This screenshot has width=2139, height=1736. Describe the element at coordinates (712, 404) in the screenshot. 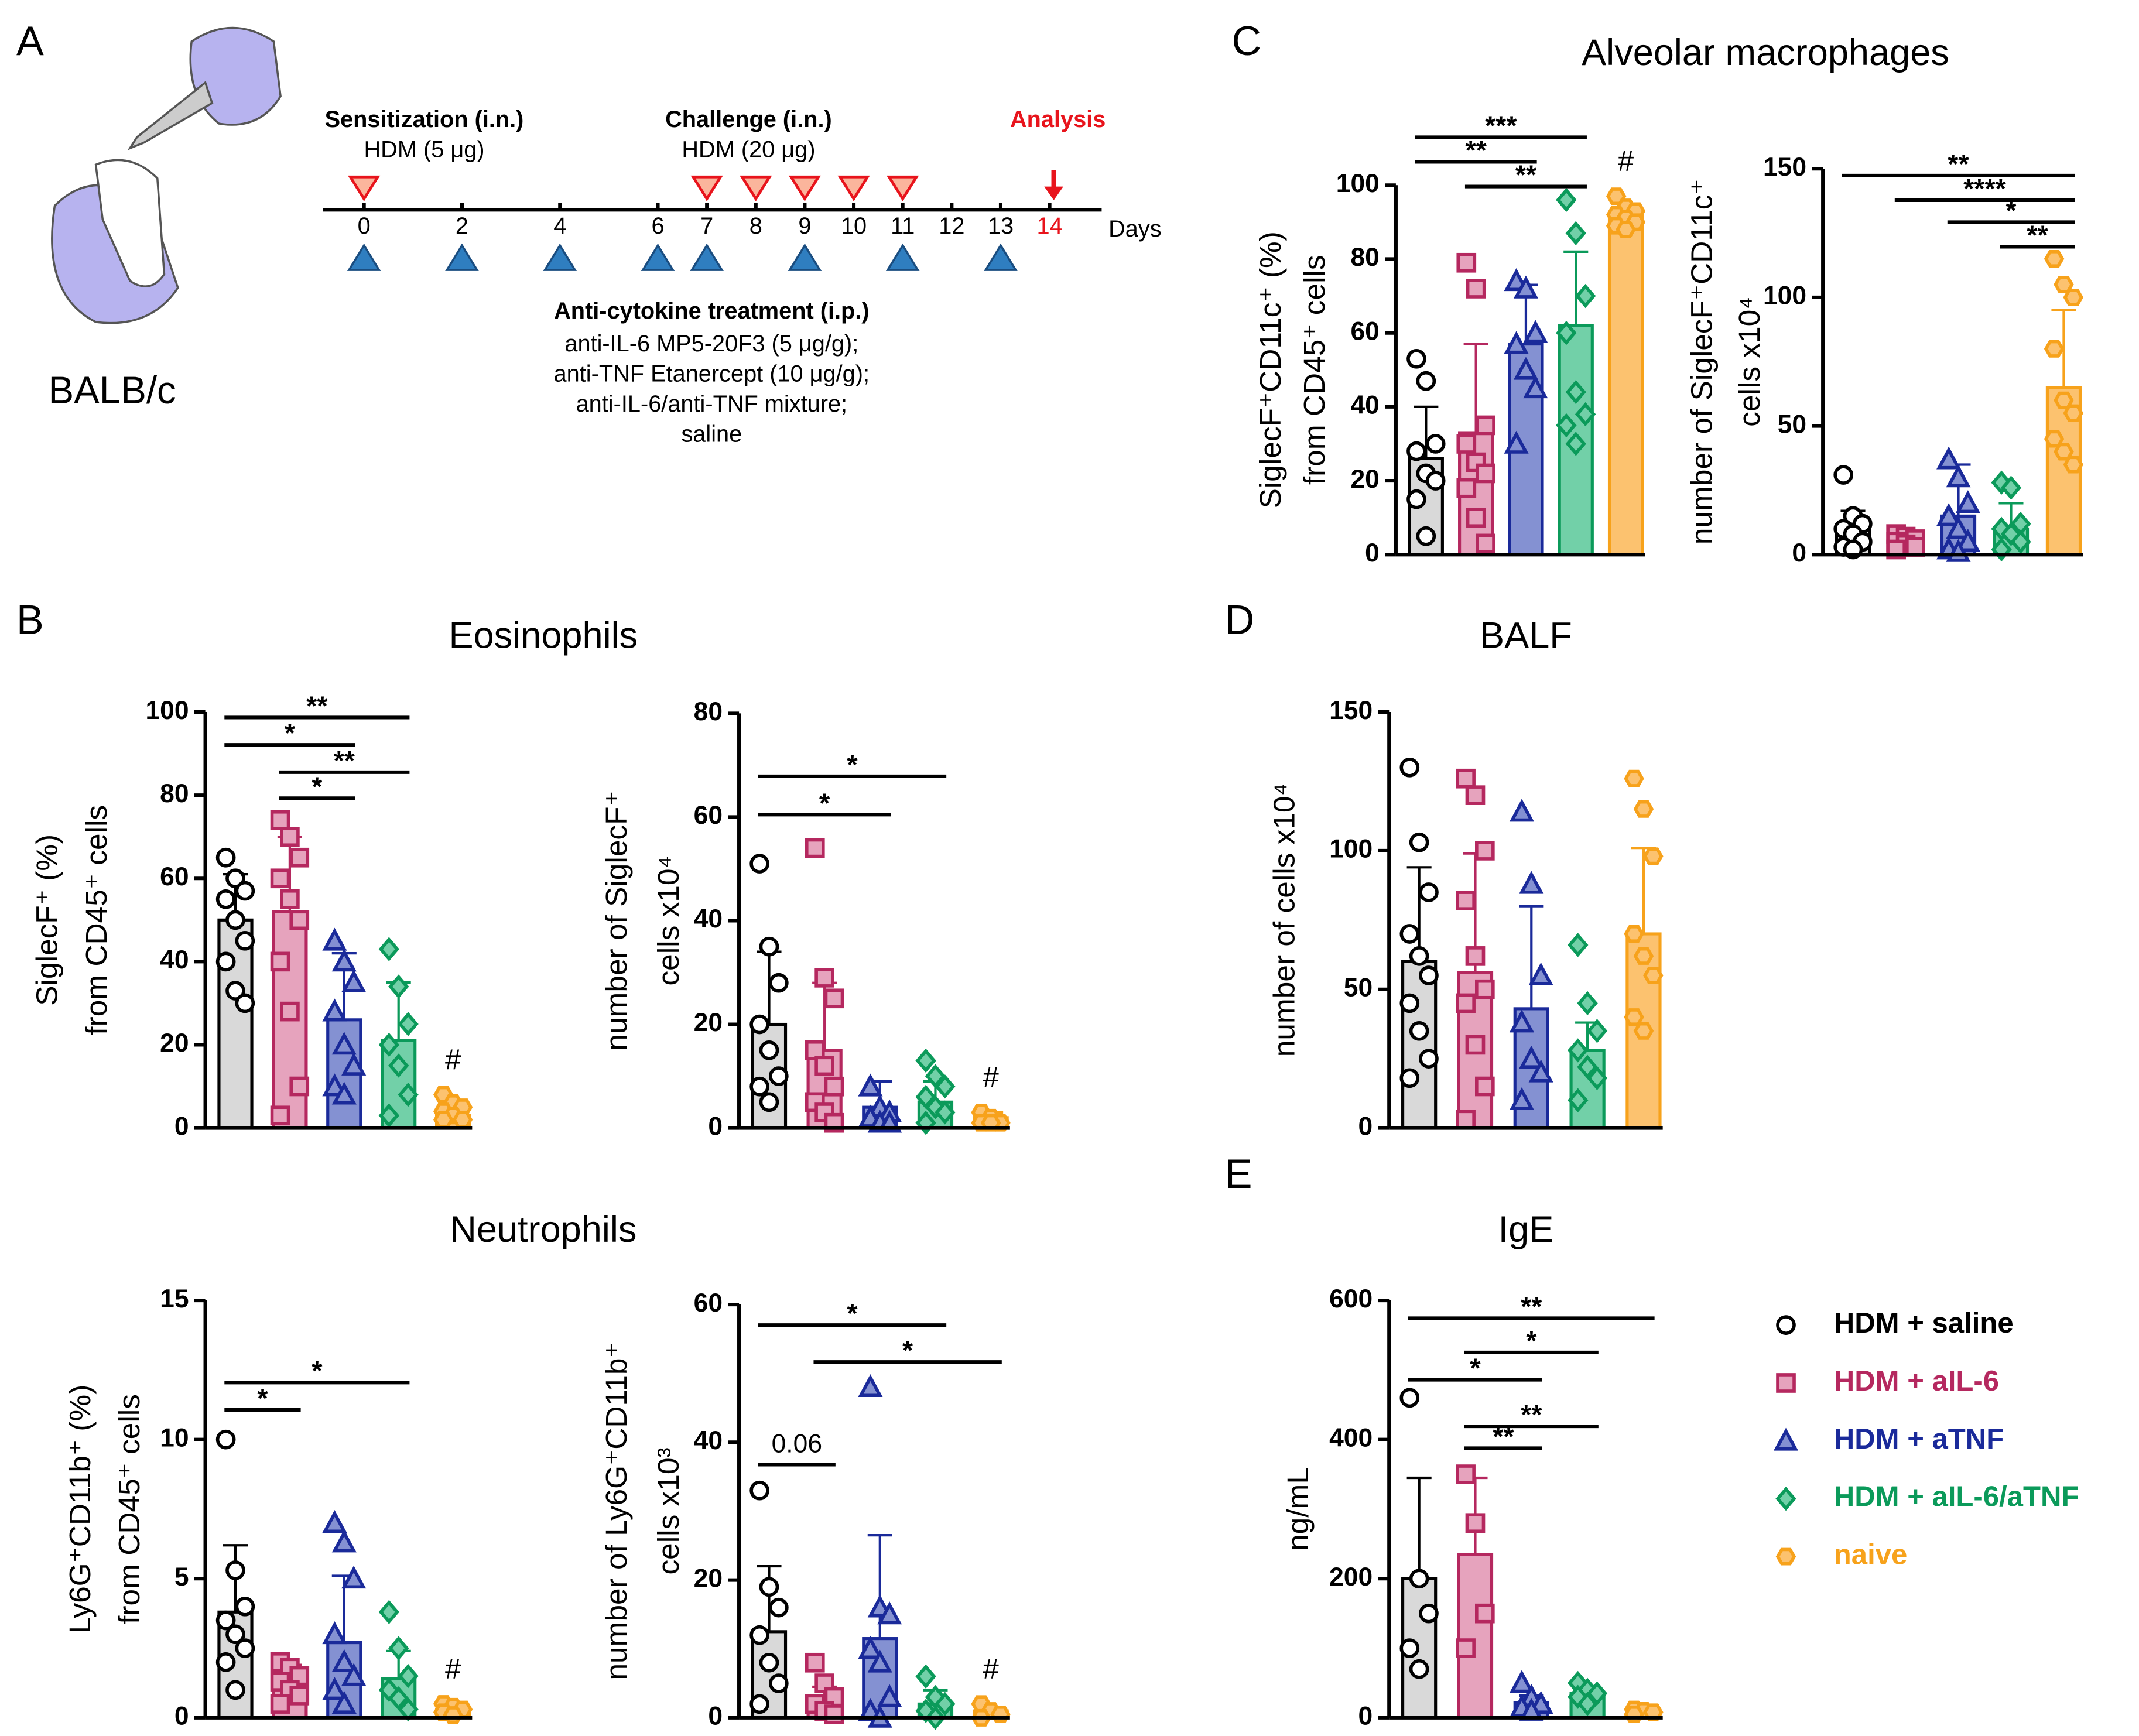

I see `treatment-line: anti-IL-6/anti-TNF mixture;` at that location.